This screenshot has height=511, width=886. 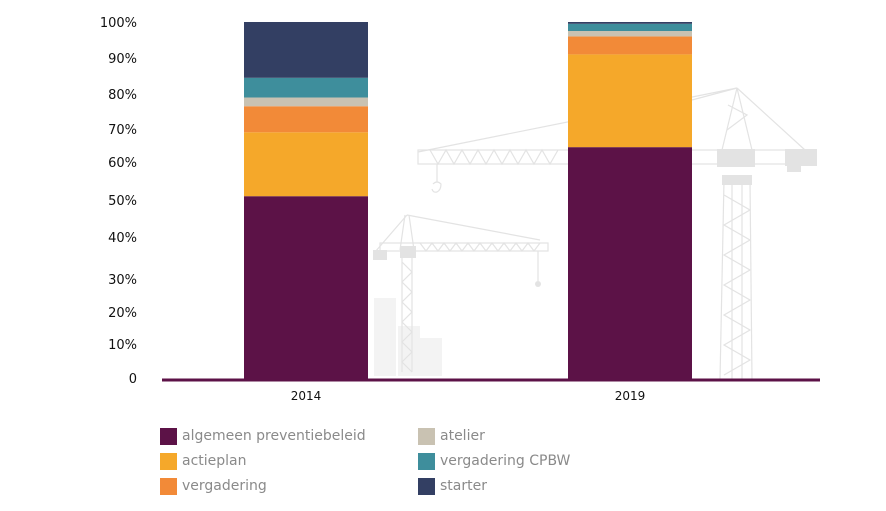 What do you see at coordinates (122, 238) in the screenshot?
I see `y-tick-label: 40%` at bounding box center [122, 238].